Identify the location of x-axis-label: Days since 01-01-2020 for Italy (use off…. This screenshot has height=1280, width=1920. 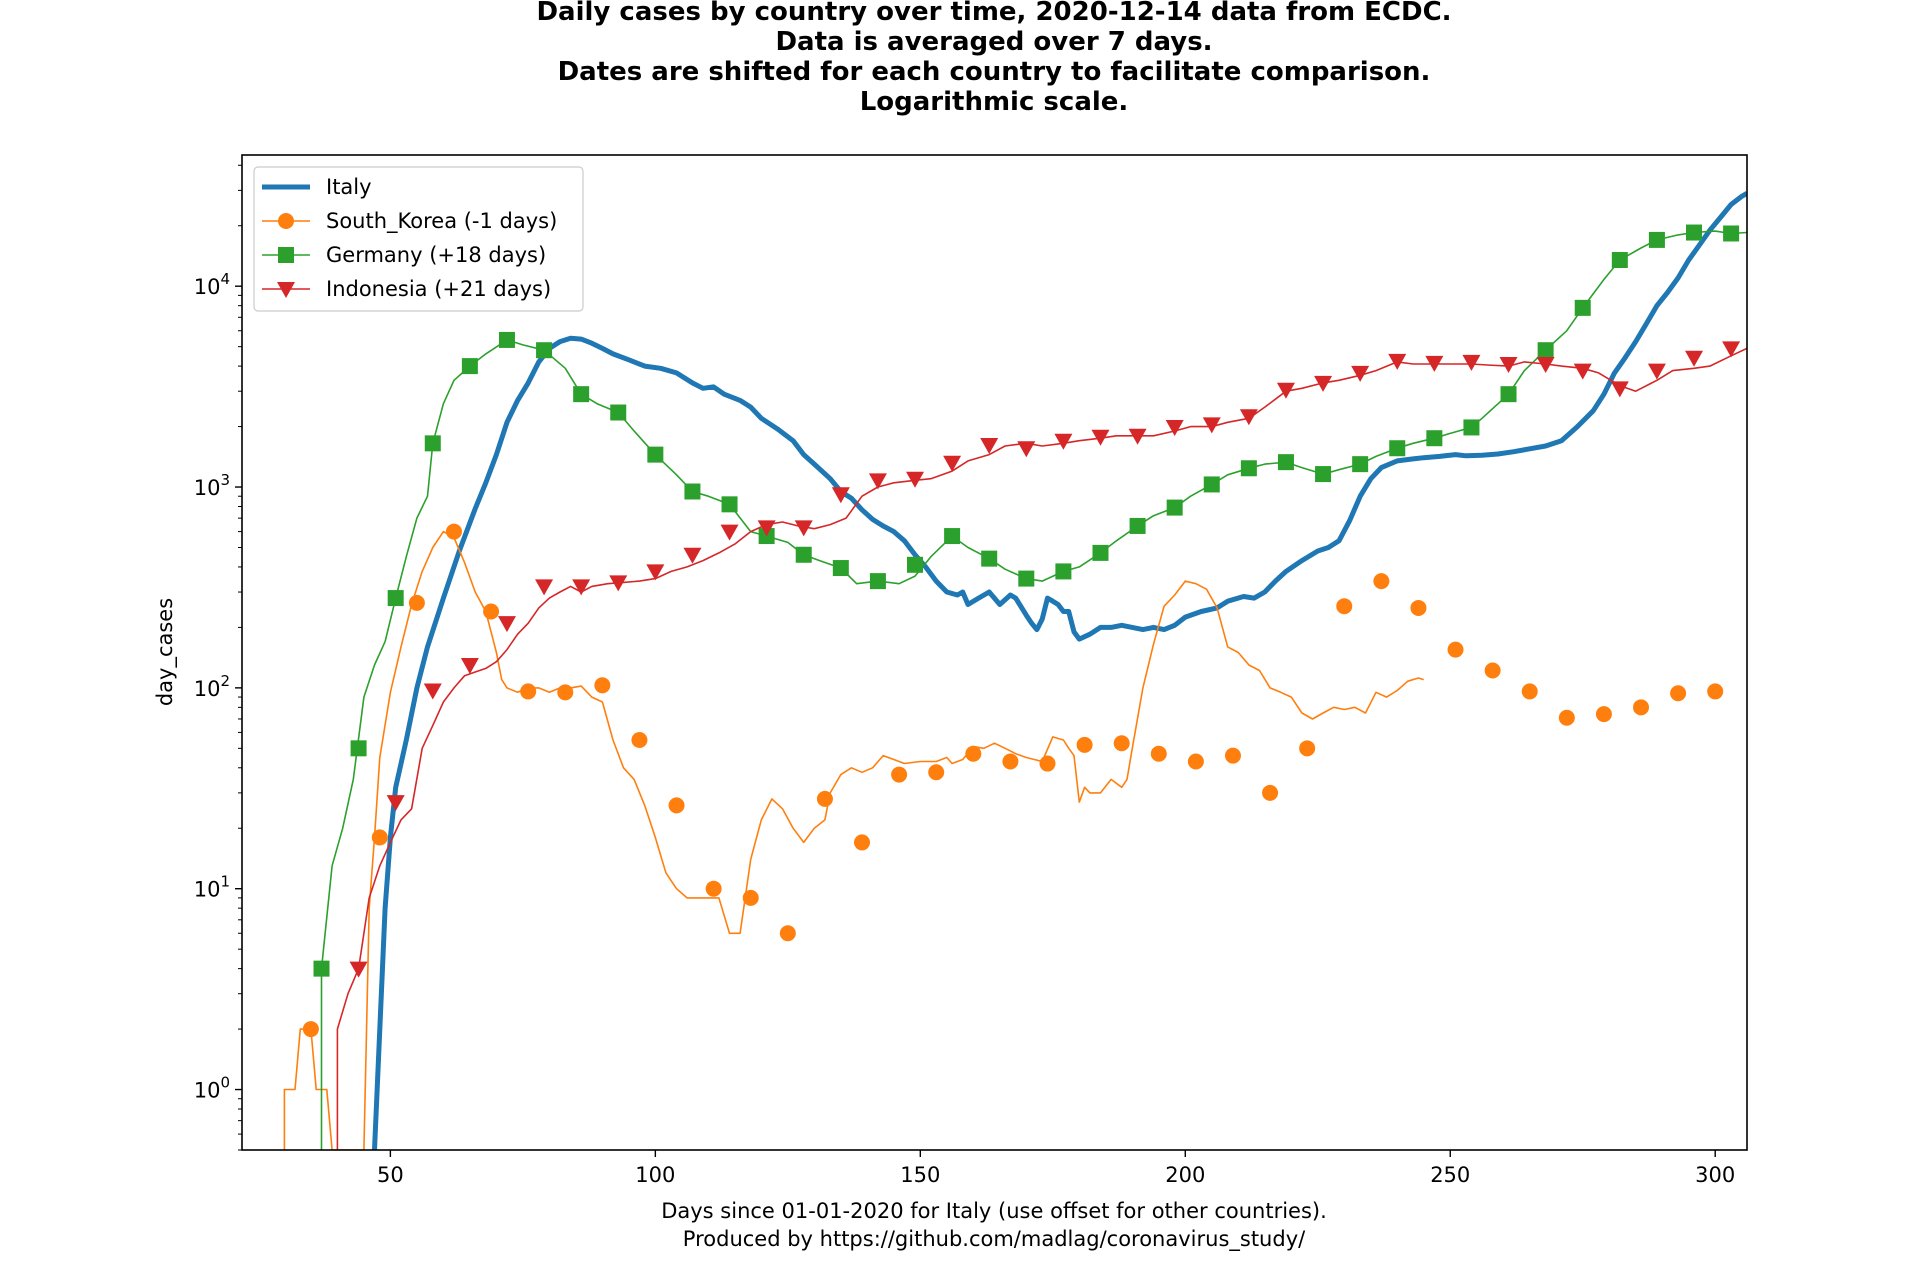
(994, 1225).